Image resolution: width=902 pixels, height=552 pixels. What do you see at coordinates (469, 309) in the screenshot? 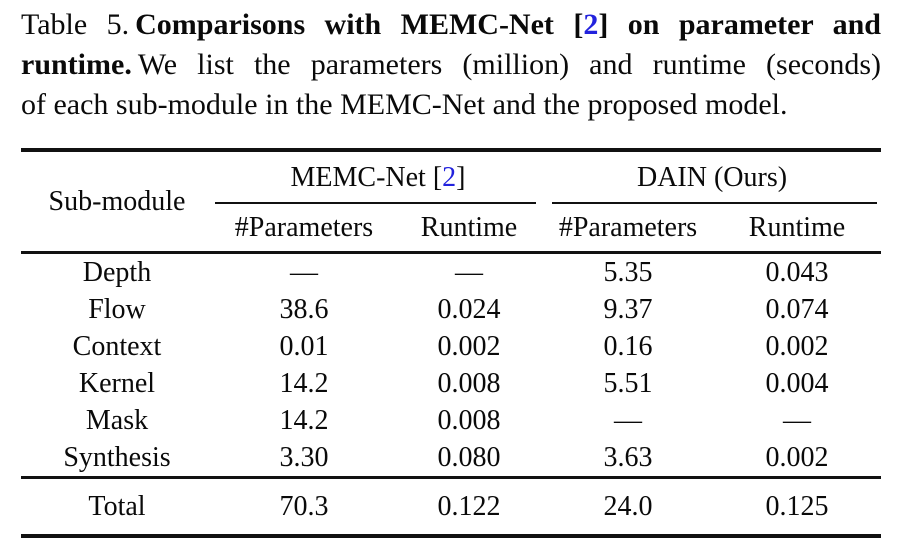
I see `table-cell: 0.024` at bounding box center [469, 309].